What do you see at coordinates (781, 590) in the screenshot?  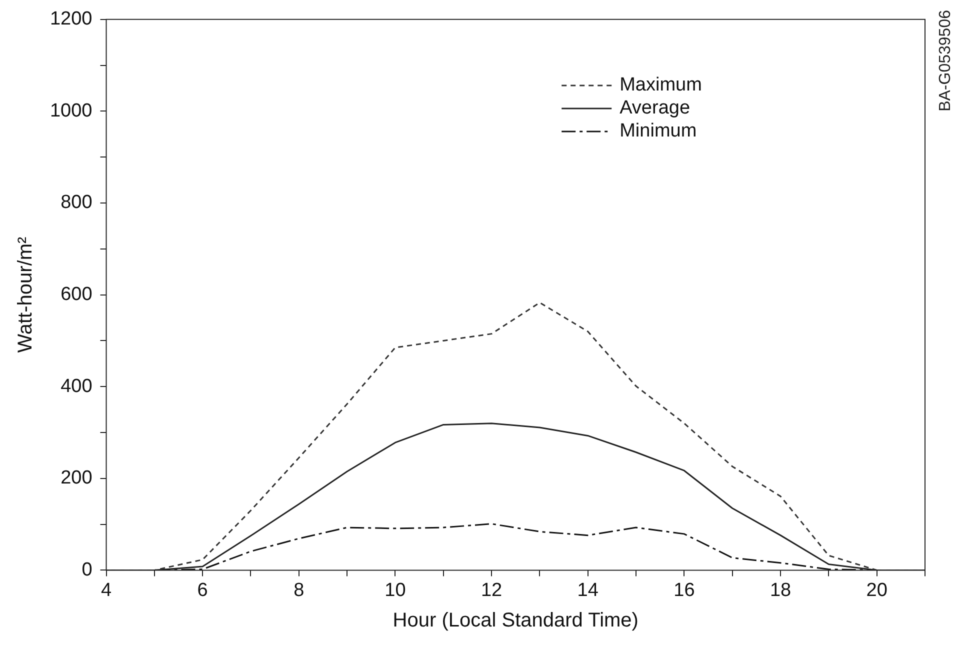 I see `x-tick-label: 18` at bounding box center [781, 590].